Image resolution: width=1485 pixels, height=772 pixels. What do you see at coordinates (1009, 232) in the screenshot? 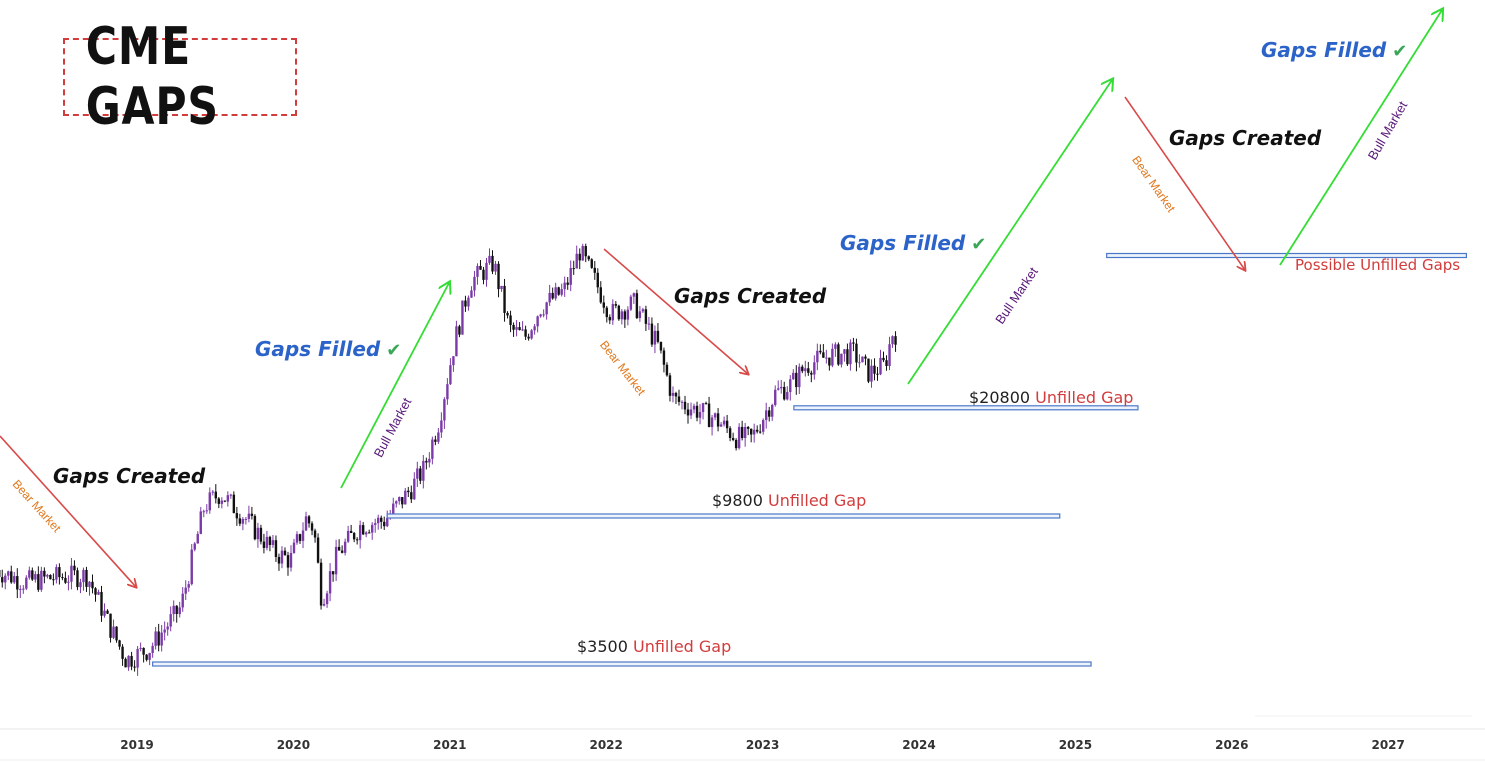
I see `bull-arrow-2024` at bounding box center [1009, 232].